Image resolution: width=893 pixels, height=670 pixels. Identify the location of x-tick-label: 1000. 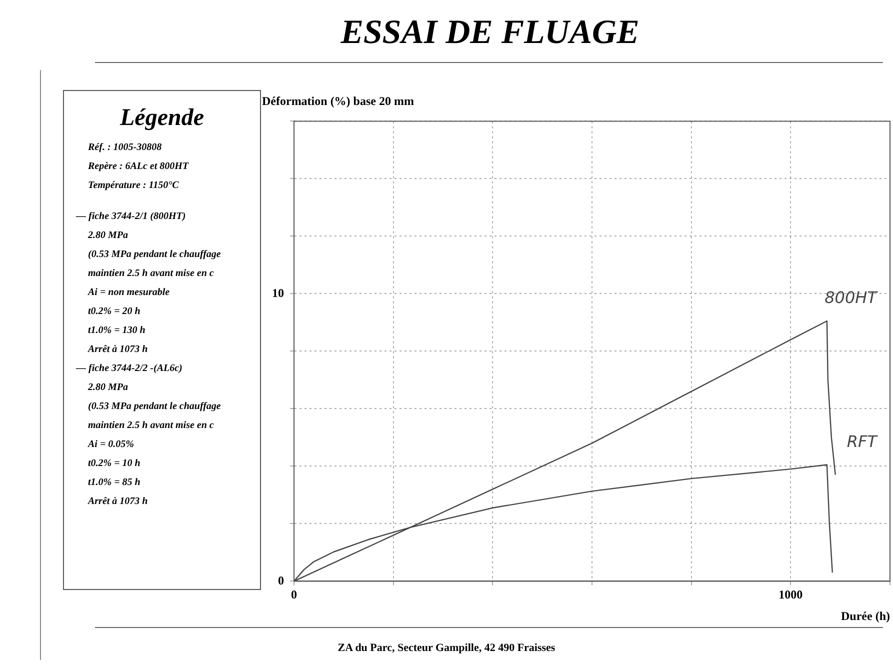
(790, 594).